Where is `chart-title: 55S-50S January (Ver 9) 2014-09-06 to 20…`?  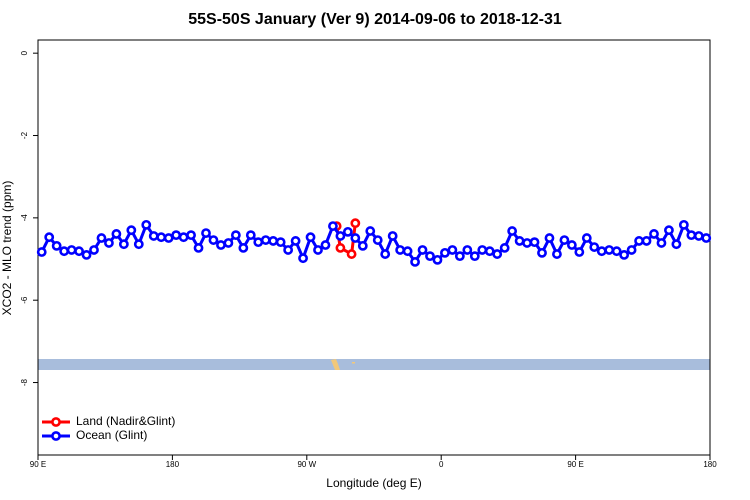 chart-title: 55S-50S January (Ver 9) 2014-09-06 to 20… is located at coordinates (375, 19).